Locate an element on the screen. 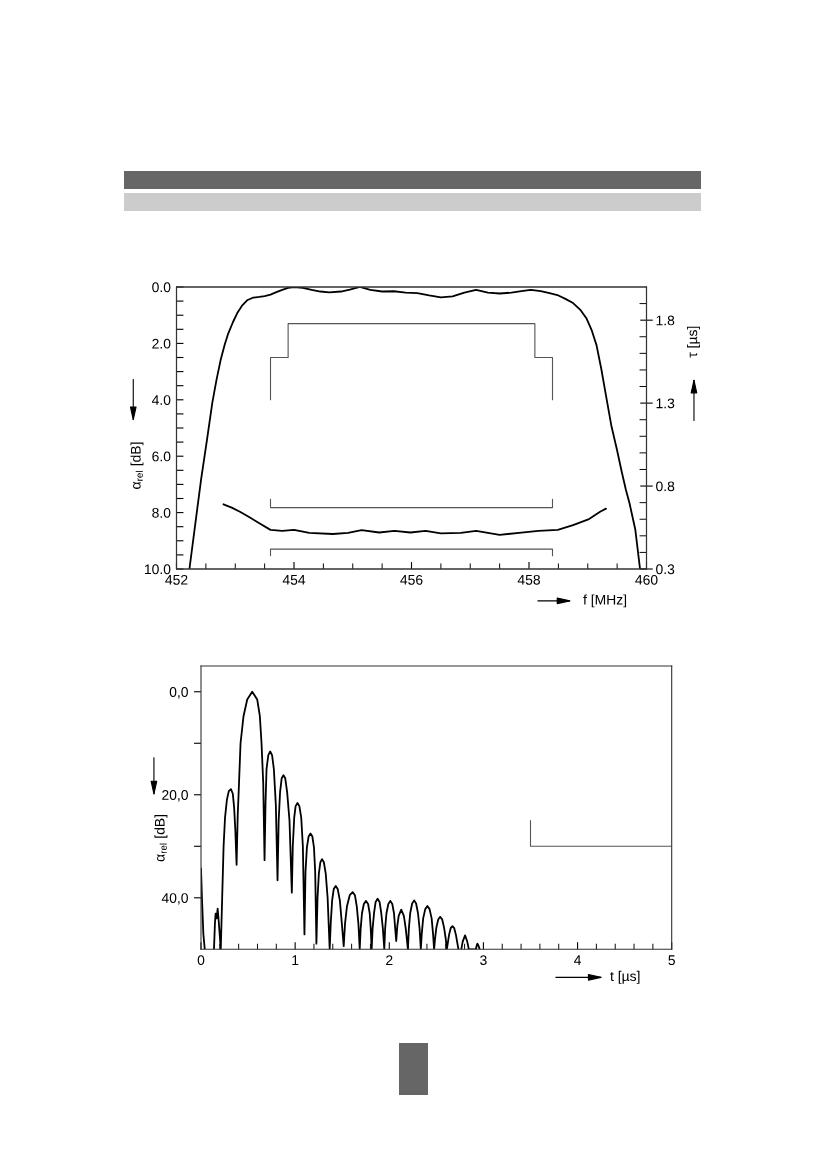 This screenshot has height=1169, width=826. y-tick-label: 0.0 is located at coordinates (161, 287).